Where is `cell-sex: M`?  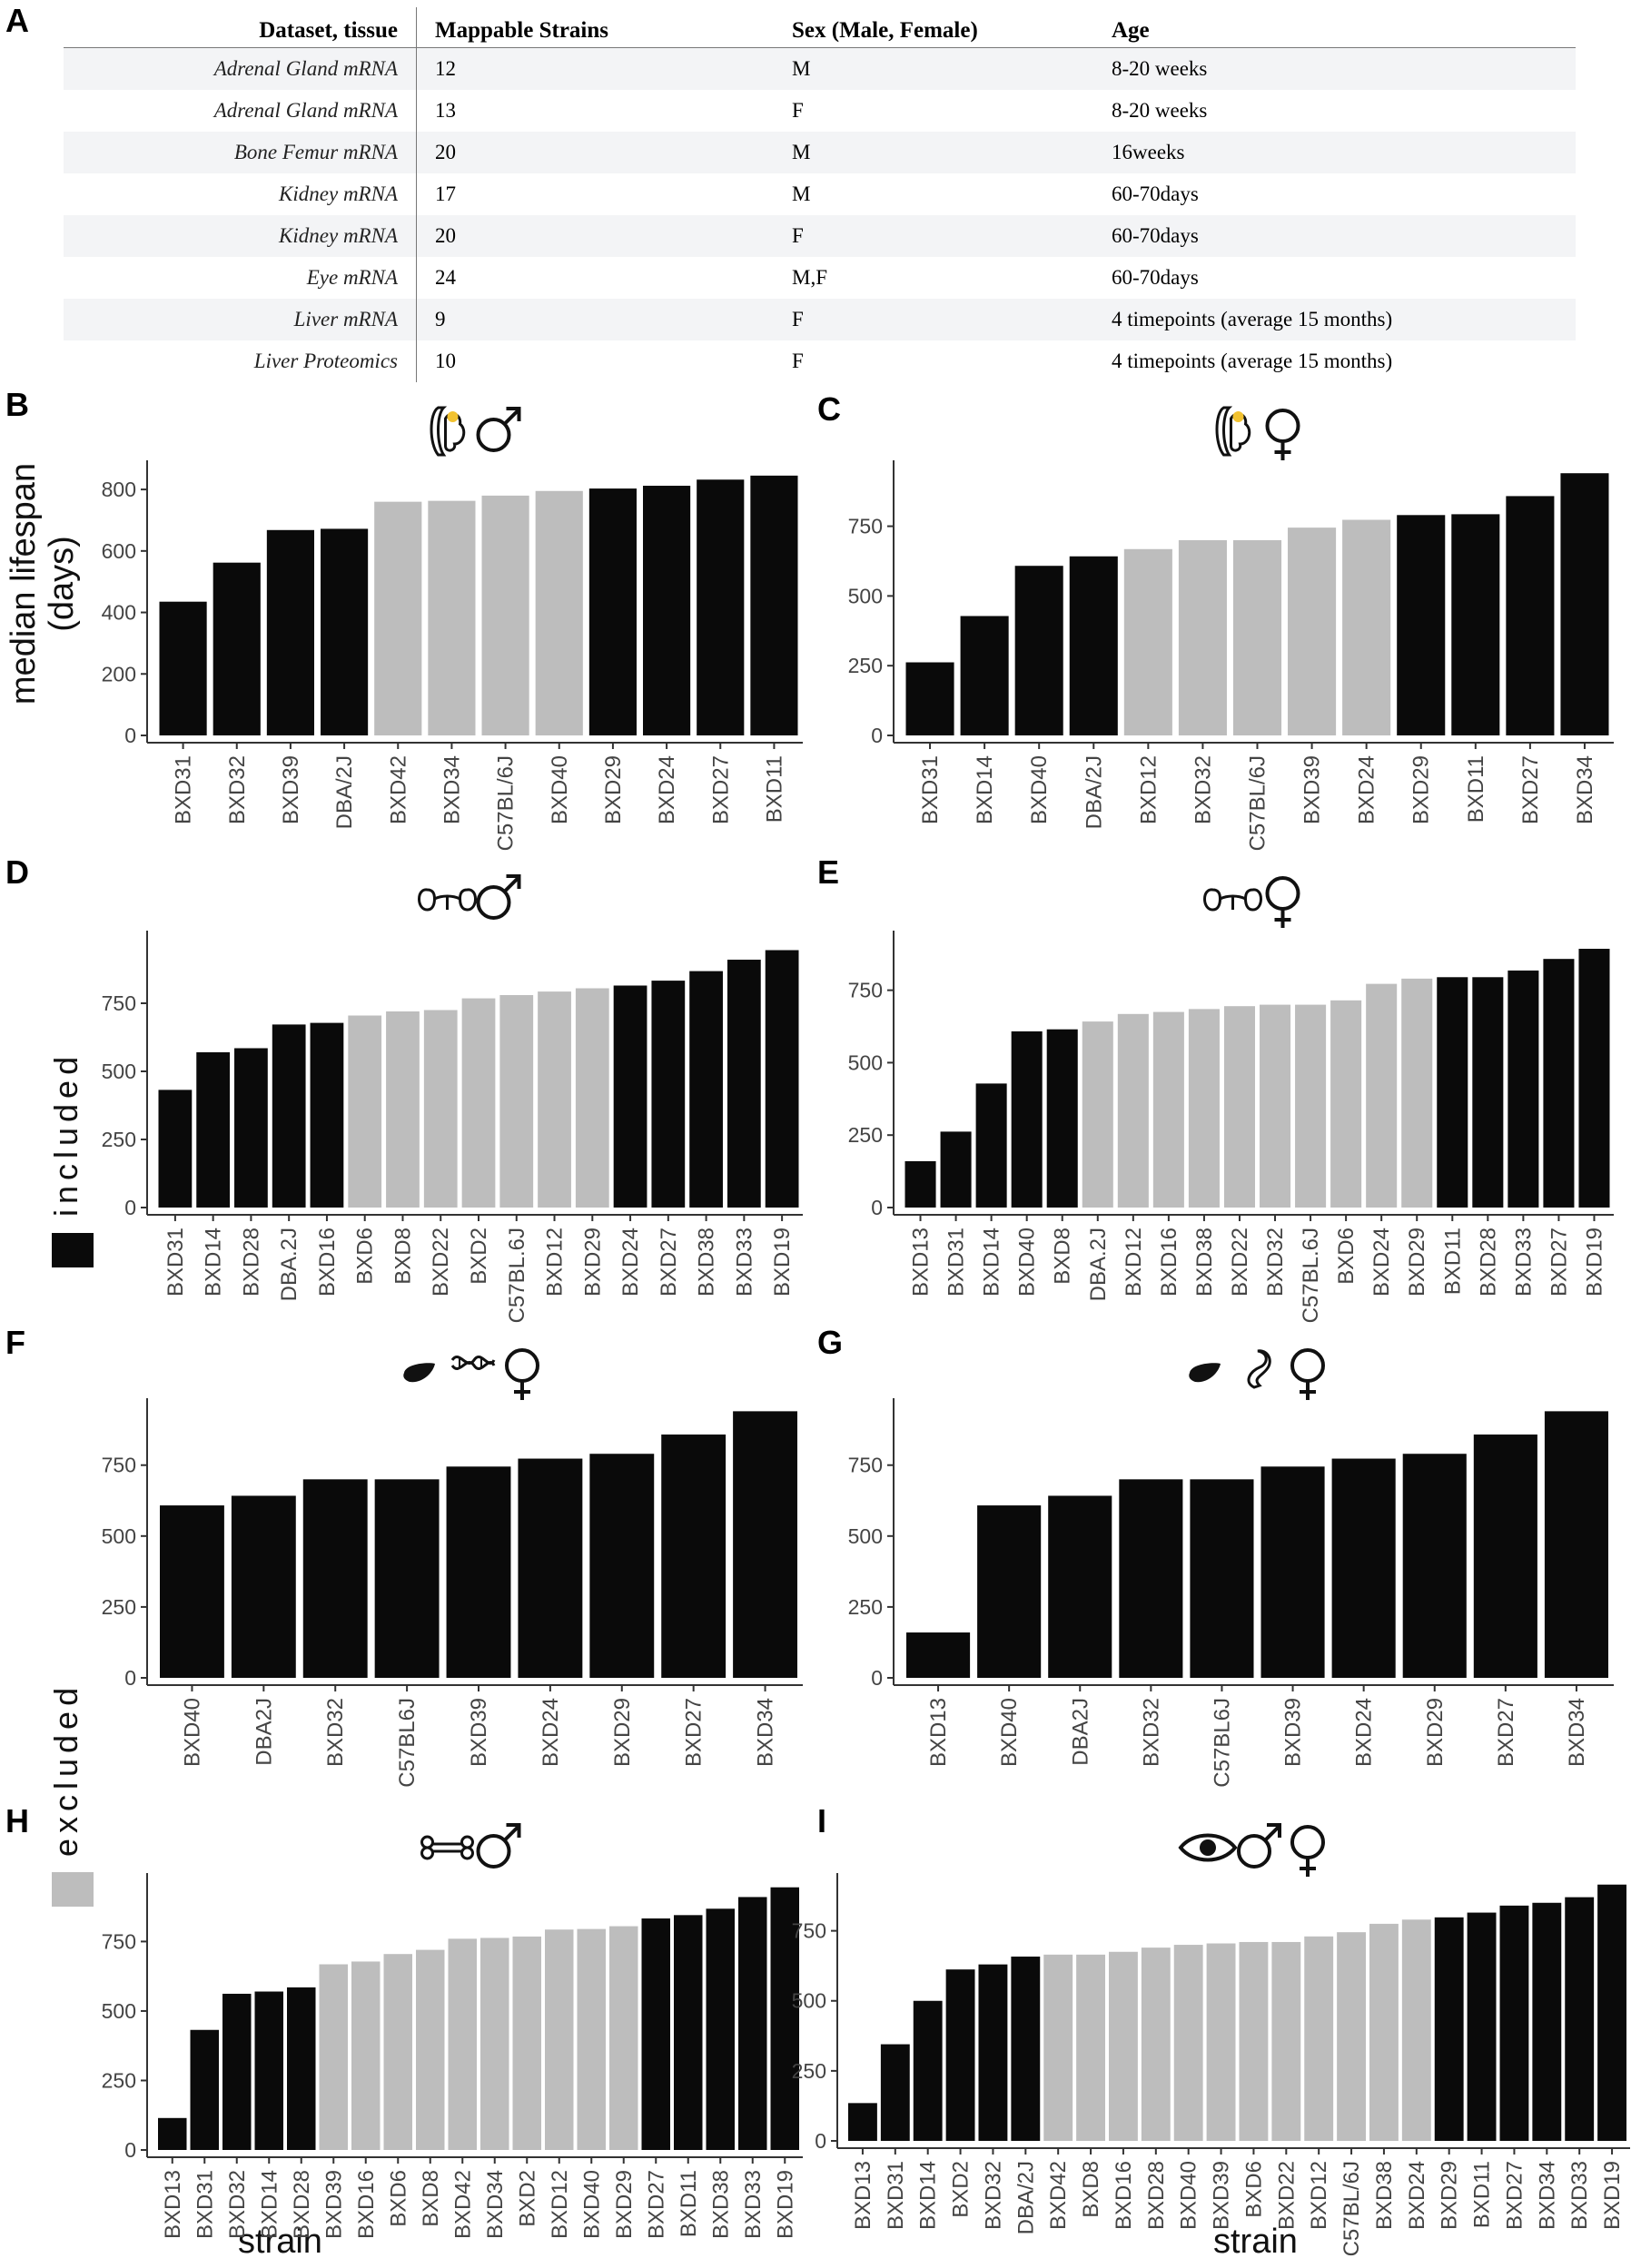 cell-sex: M is located at coordinates (801, 193).